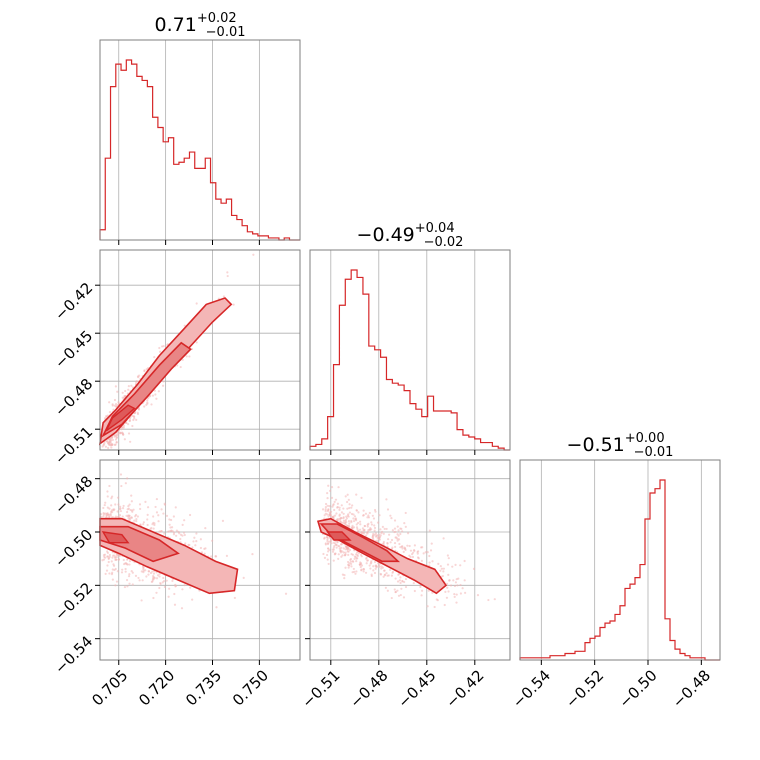 This screenshot has width=760, height=760. I want to click on ytick-label-1-3: −0.42, so click(73, 301).